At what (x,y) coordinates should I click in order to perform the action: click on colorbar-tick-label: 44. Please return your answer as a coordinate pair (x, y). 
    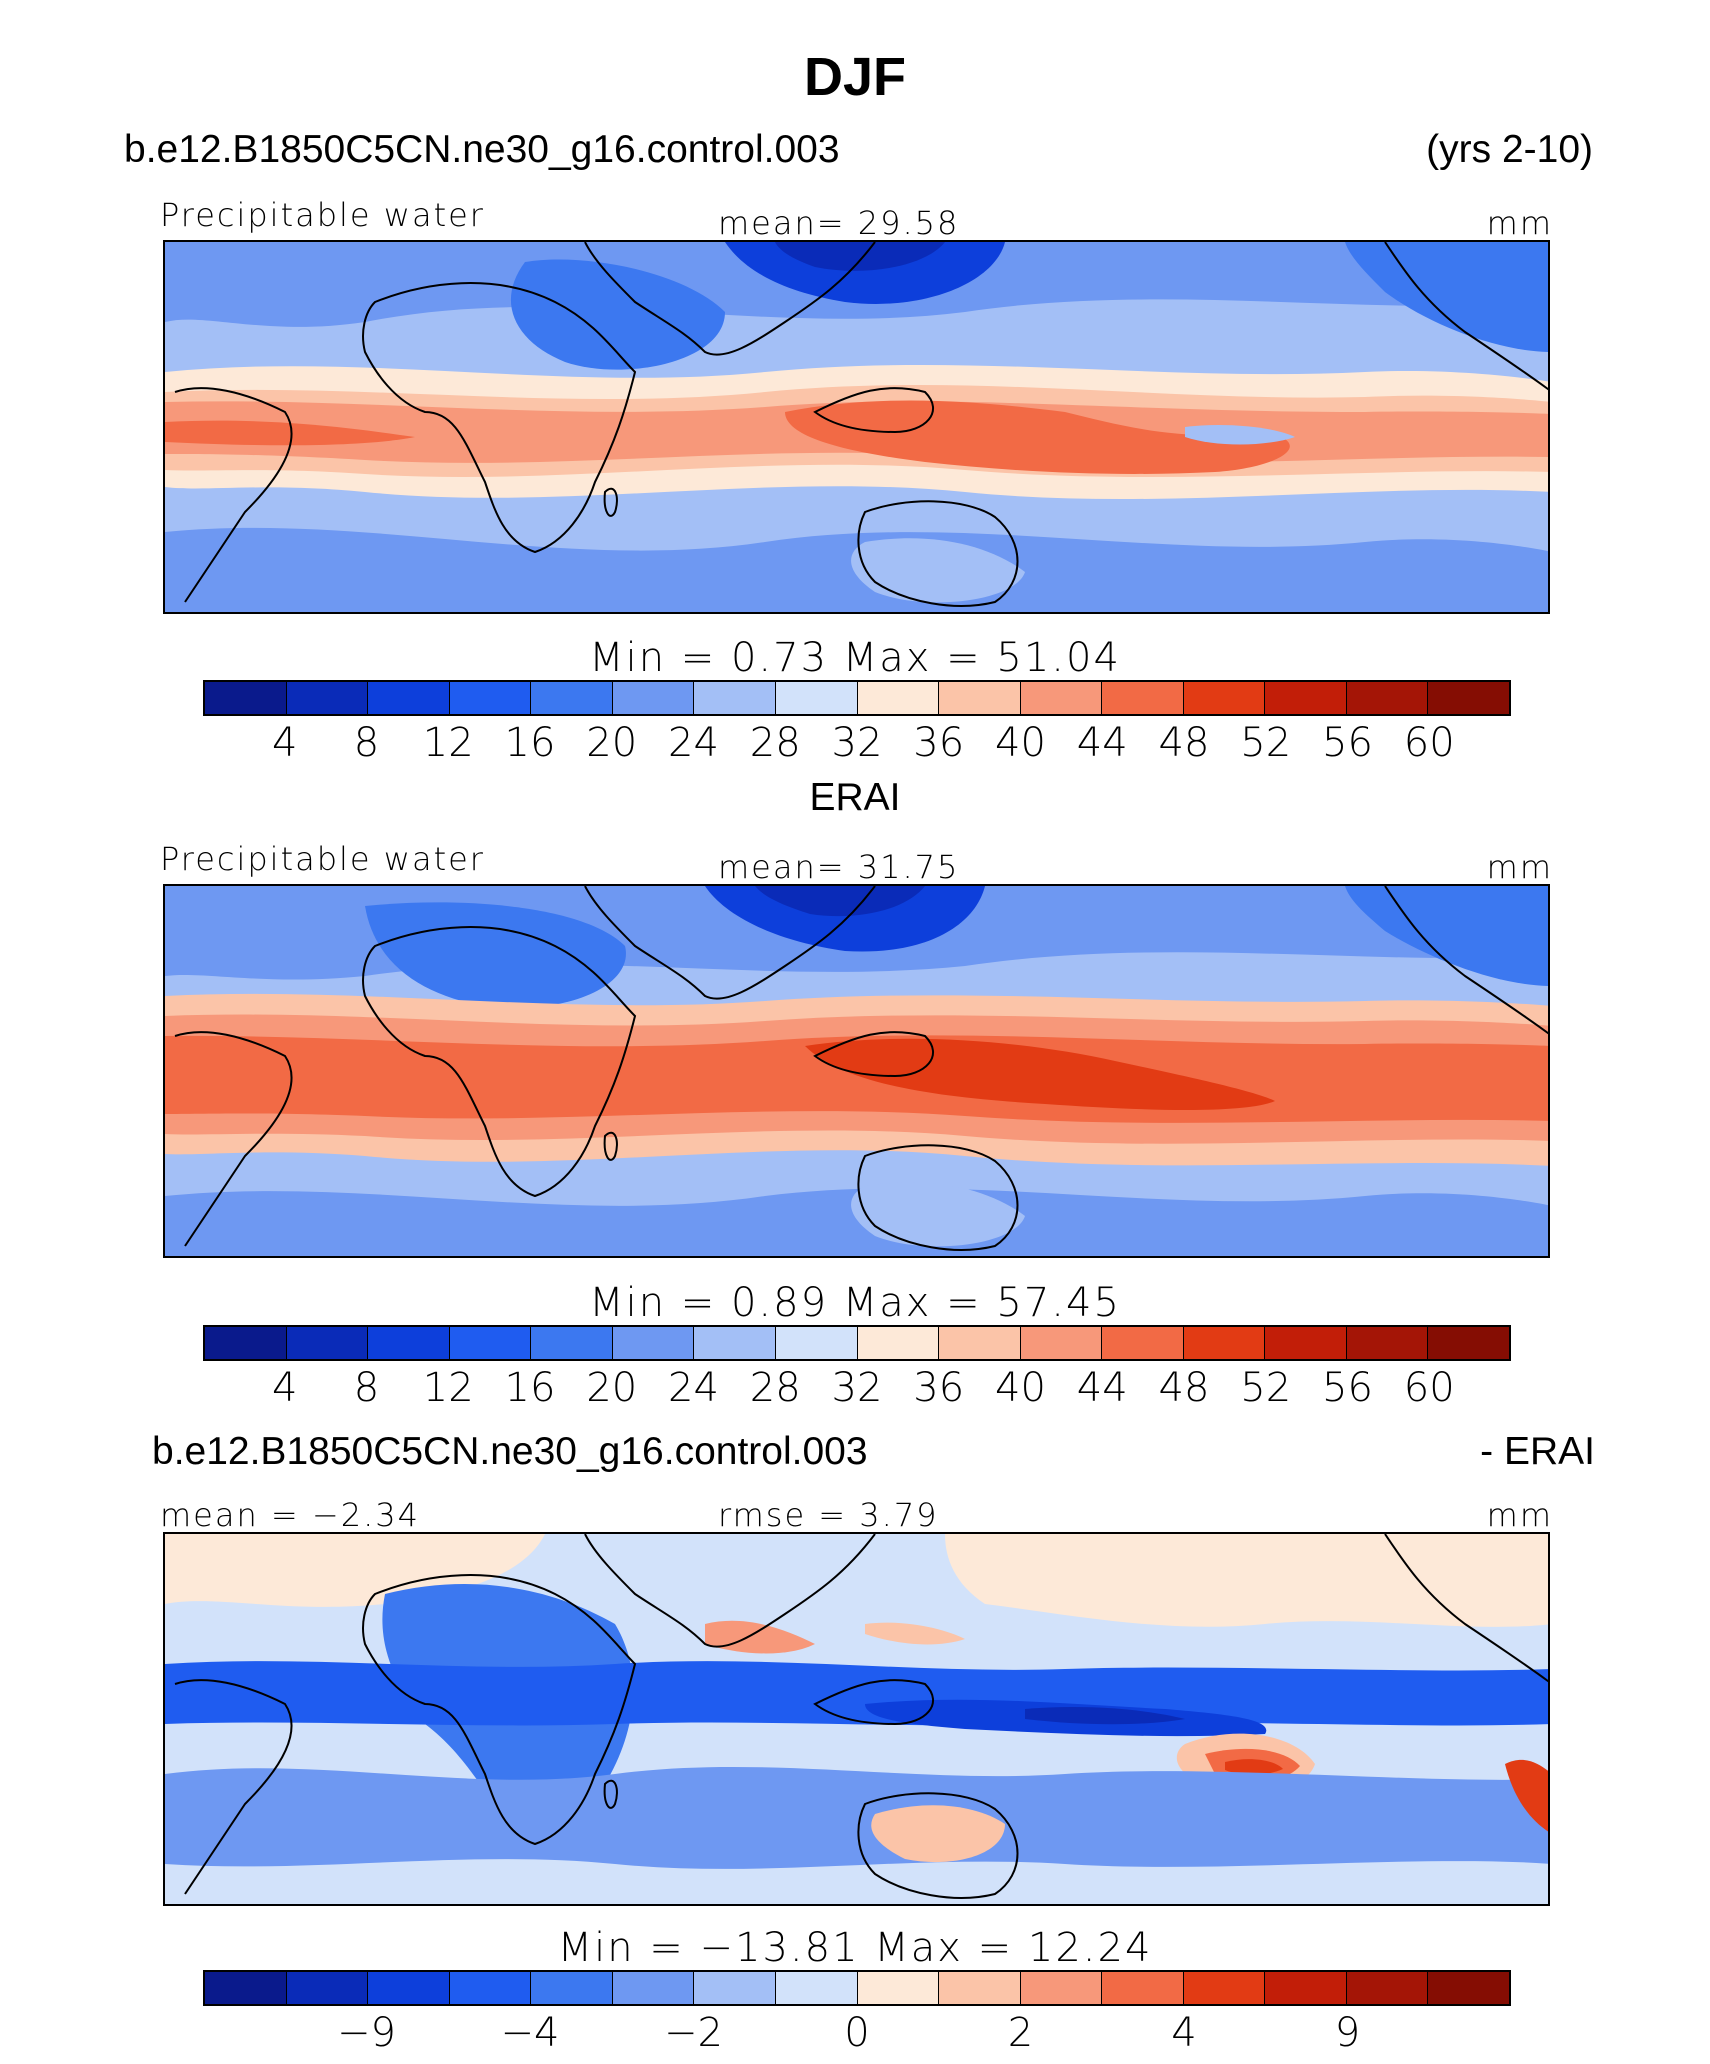
    Looking at the image, I should click on (1102, 743).